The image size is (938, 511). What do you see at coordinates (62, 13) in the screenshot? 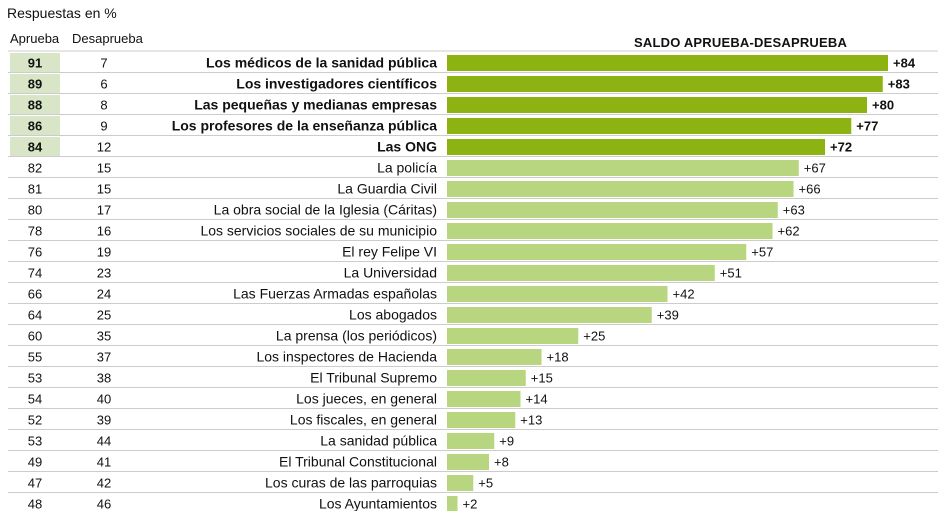
I see `chart-subtitle: Respuestas en %` at bounding box center [62, 13].